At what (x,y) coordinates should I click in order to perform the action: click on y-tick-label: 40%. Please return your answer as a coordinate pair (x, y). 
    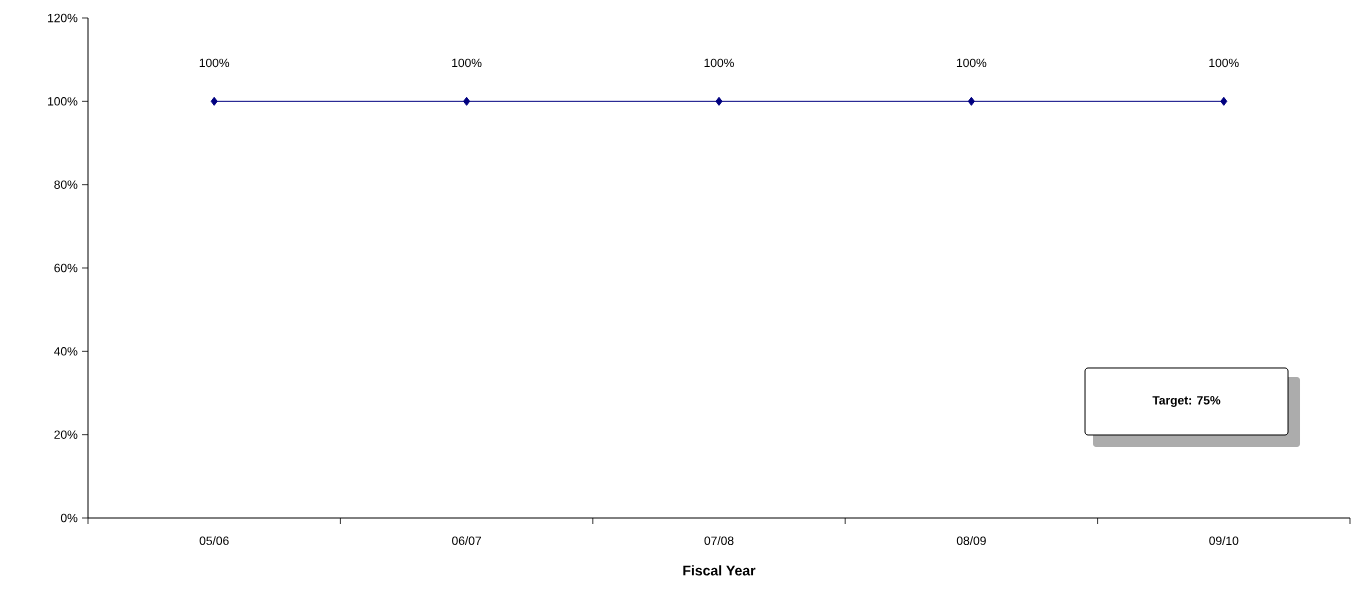
    Looking at the image, I should click on (66, 351).